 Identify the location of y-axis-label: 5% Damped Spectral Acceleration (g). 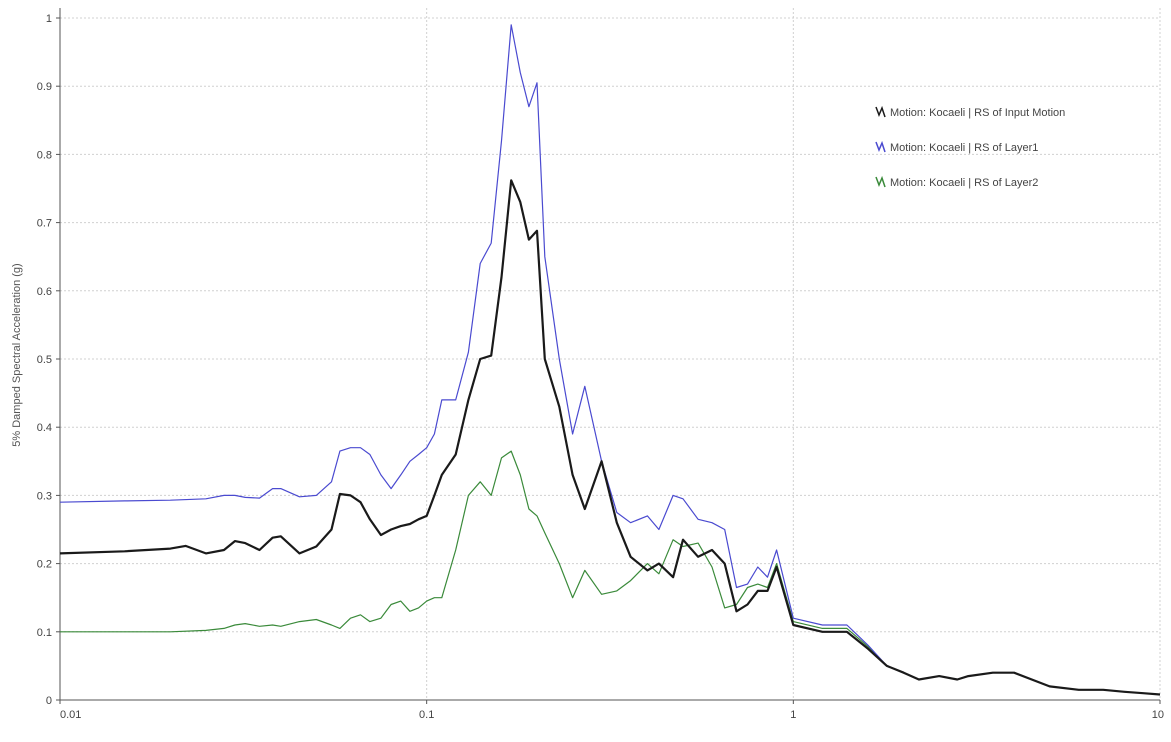
(17, 354).